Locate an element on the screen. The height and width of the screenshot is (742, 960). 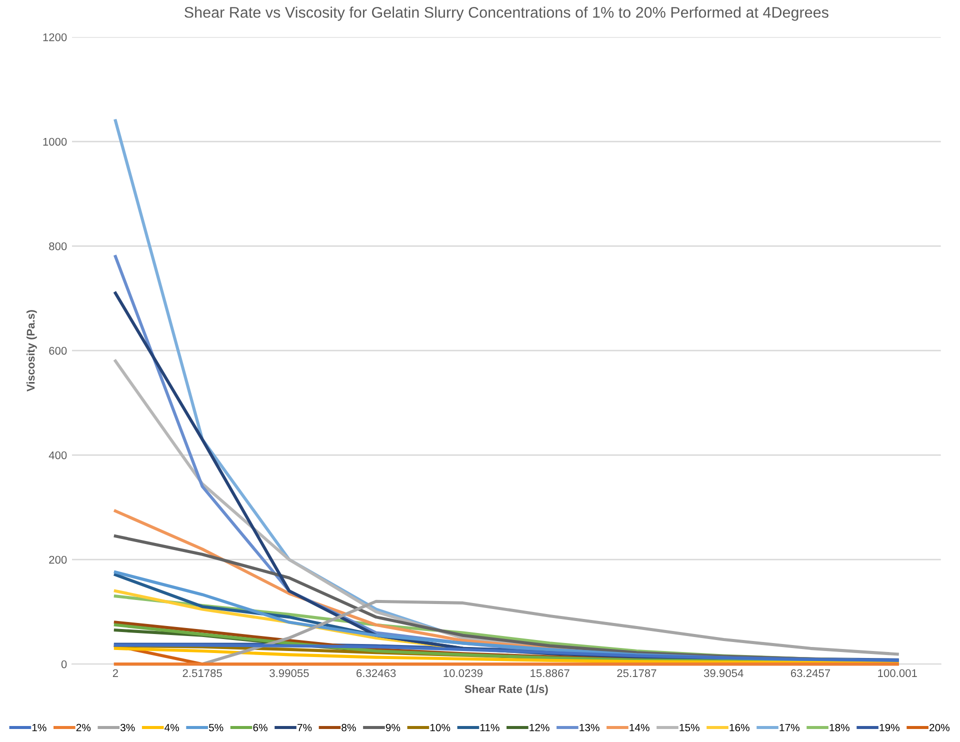
legend-label: 12% is located at coordinates (540, 728).